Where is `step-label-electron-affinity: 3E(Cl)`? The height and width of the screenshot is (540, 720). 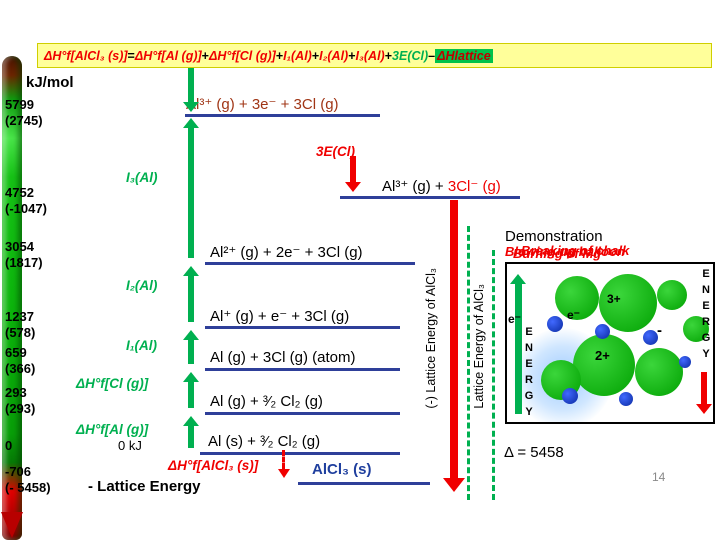
step-label-electron-affinity: 3E(Cl) is located at coordinates (336, 151).